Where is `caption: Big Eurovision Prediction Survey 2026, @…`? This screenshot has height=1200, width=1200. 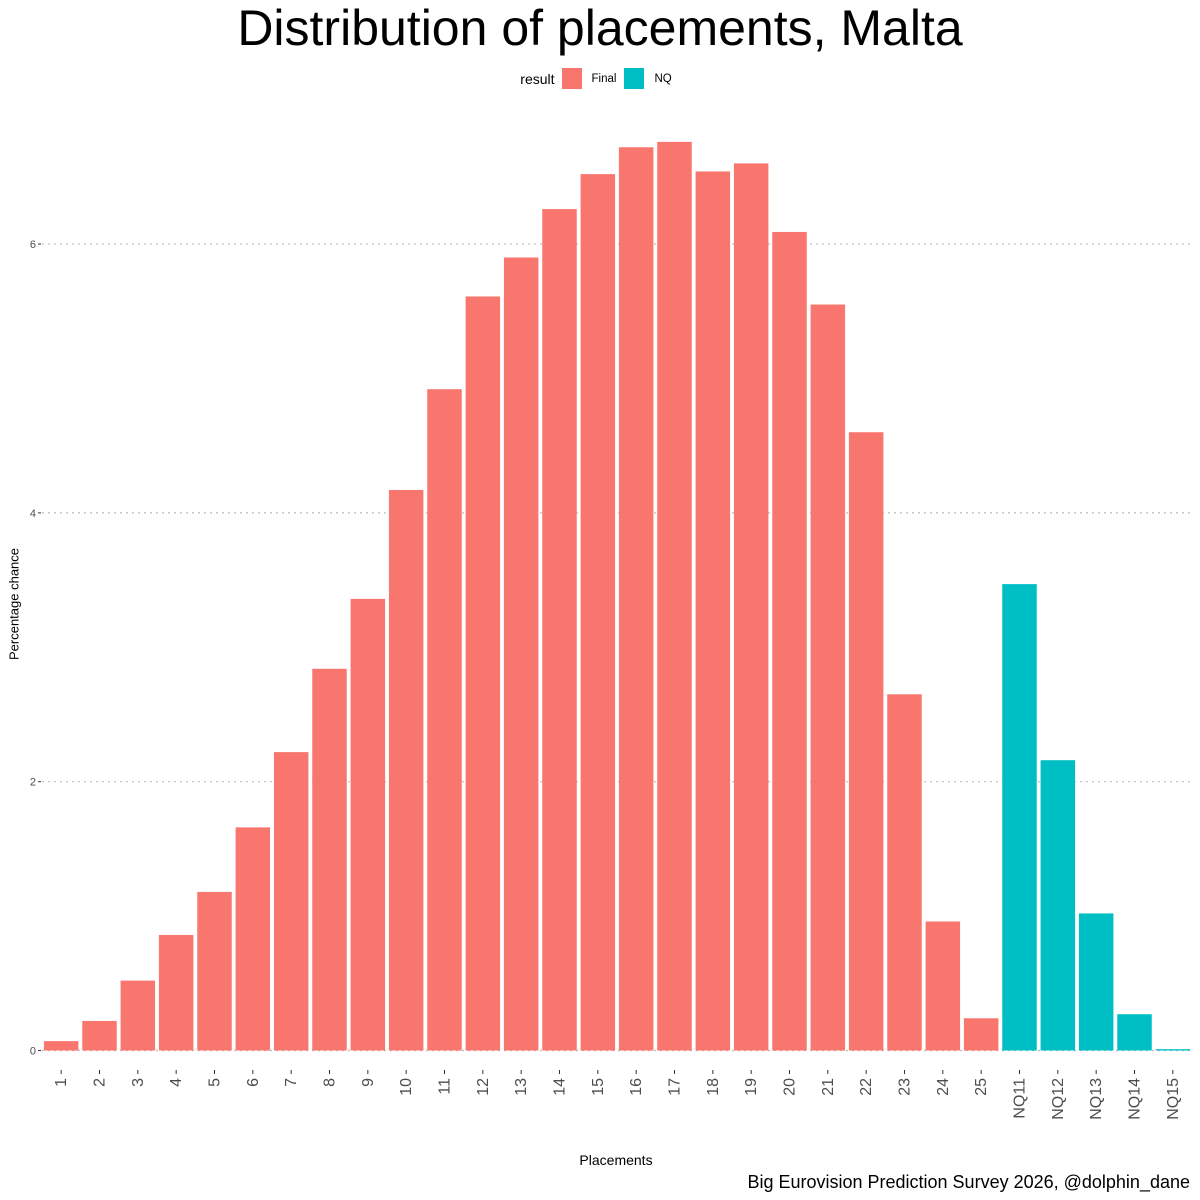
caption: Big Eurovision Prediction Survey 2026, @… is located at coordinates (968, 1182).